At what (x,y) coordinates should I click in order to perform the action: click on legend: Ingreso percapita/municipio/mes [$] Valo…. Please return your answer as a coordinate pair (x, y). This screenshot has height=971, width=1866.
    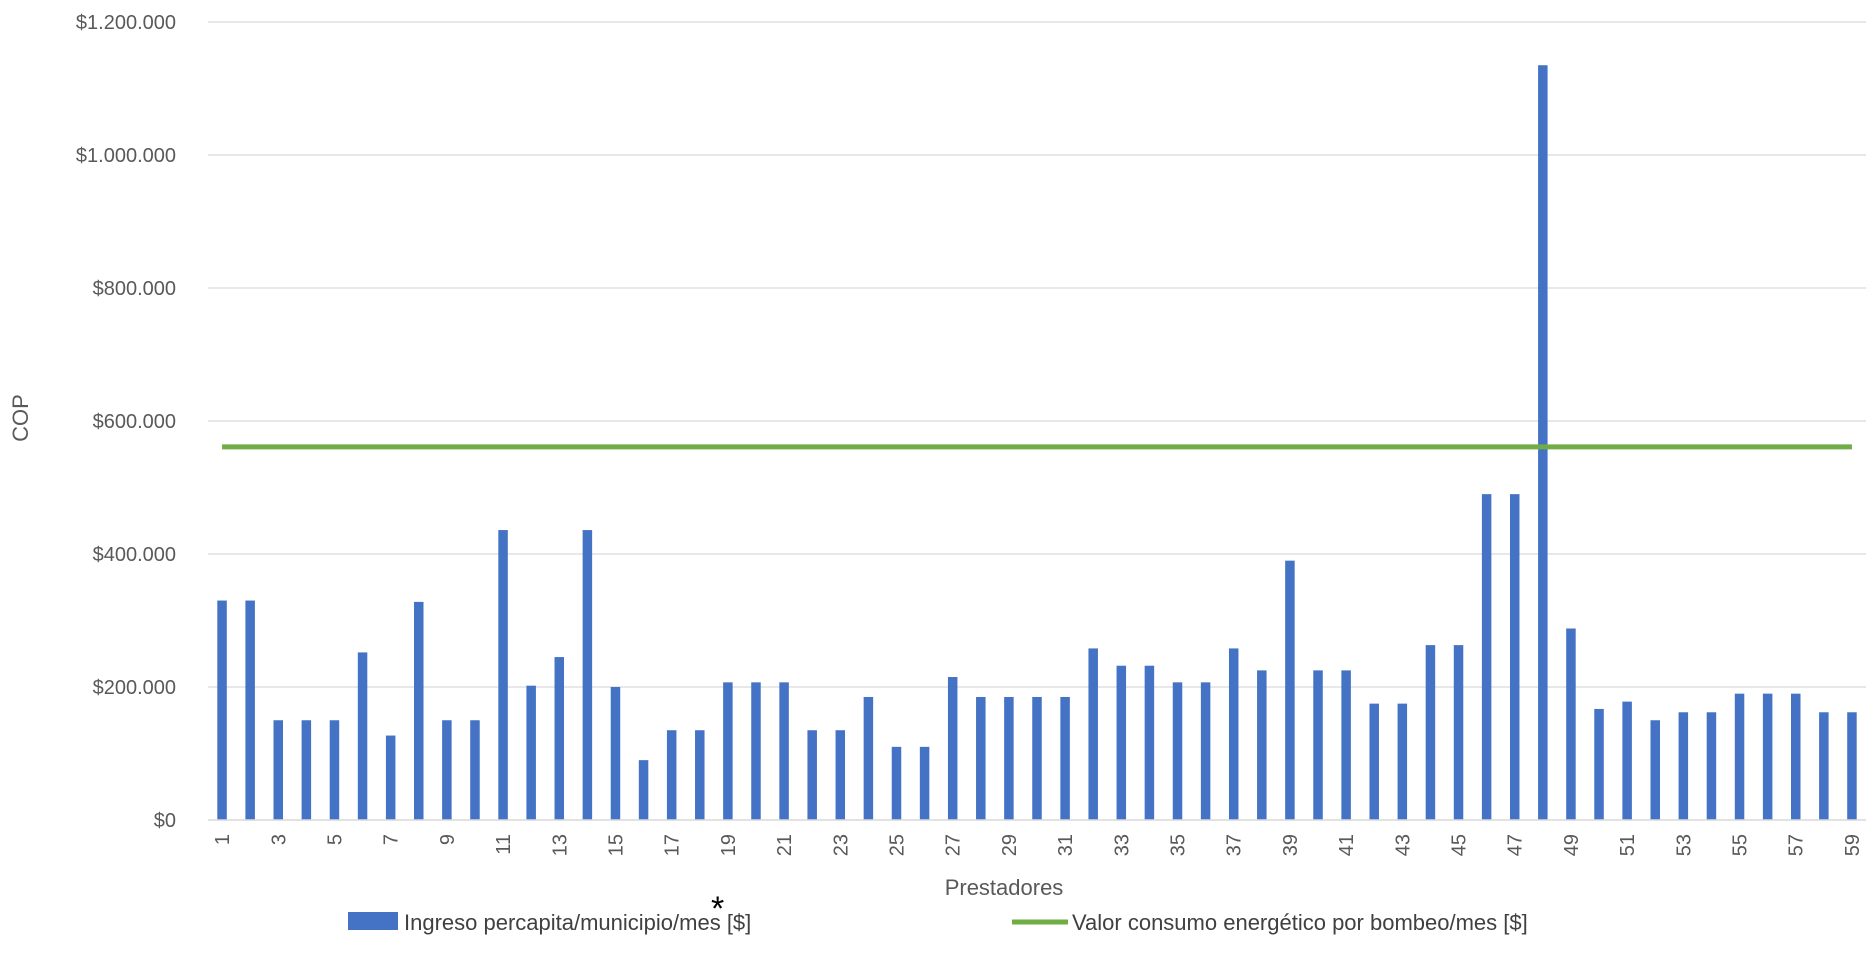
    Looking at the image, I should click on (938, 912).